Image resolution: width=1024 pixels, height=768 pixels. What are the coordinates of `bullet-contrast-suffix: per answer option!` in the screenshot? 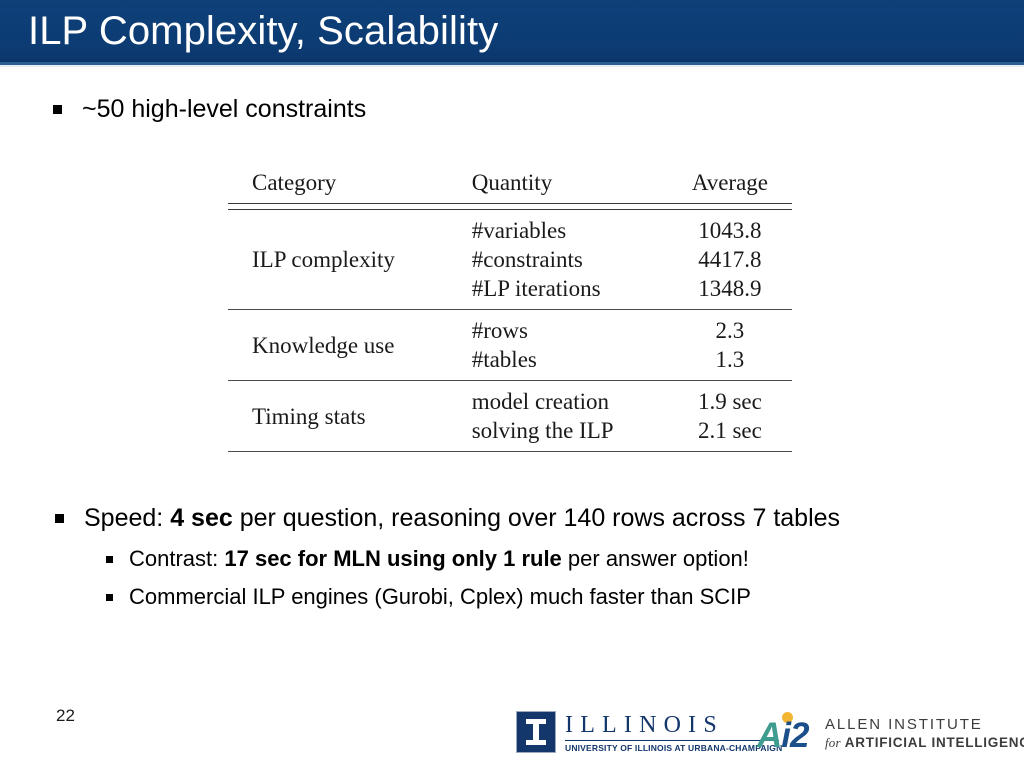 It's located at (655, 558).